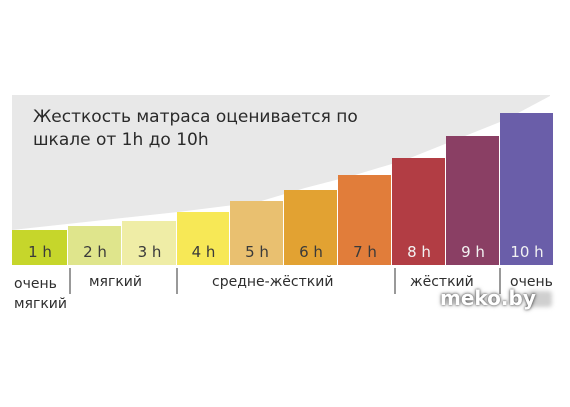 The height and width of the screenshot is (407, 570). What do you see at coordinates (488, 298) in the screenshot?
I see `watermark-logo: meko.by` at bounding box center [488, 298].